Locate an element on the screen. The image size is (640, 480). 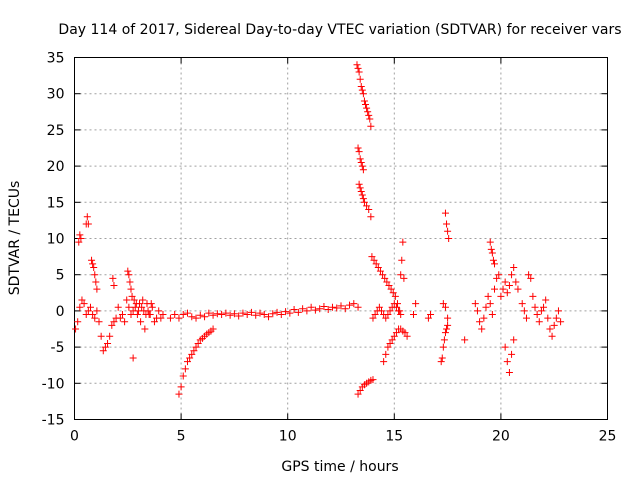
x-tick-label: 5 is located at coordinates (181, 437).